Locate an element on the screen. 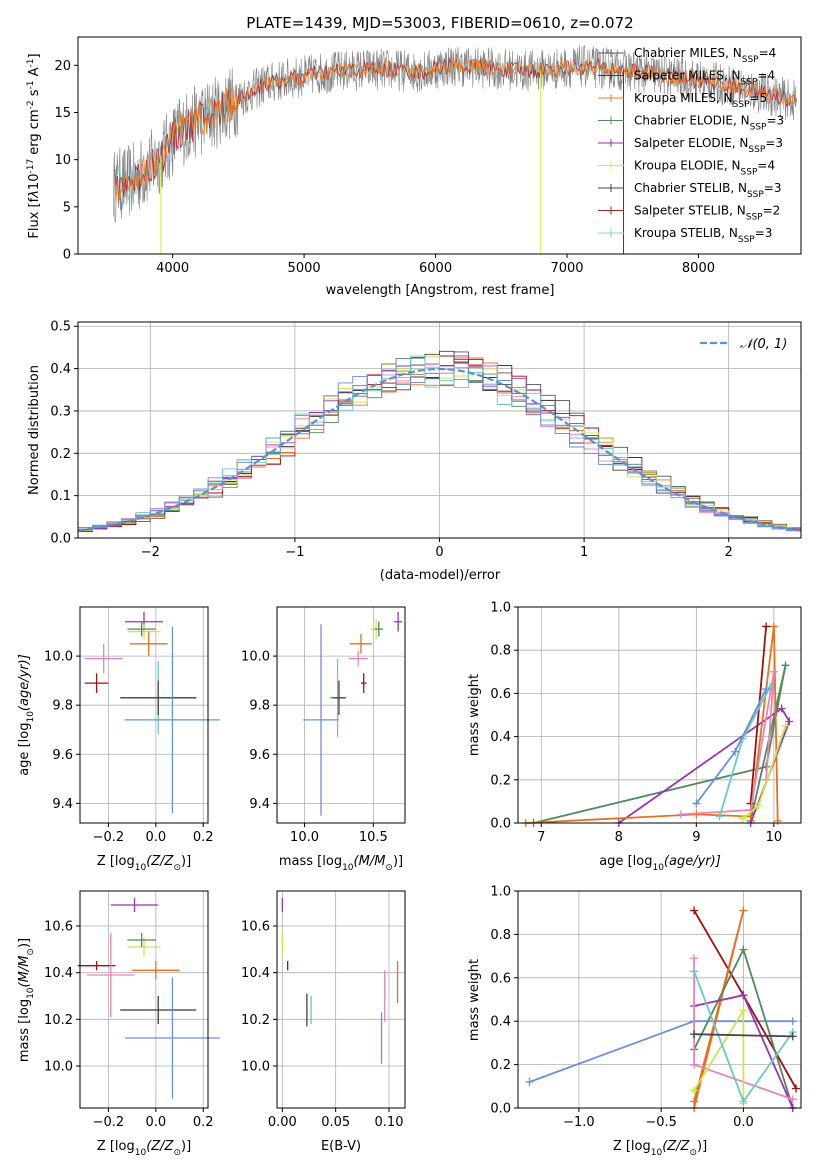 The height and width of the screenshot is (1170, 819). mwz-ytick-label: 0.4 is located at coordinates (500, 1022).